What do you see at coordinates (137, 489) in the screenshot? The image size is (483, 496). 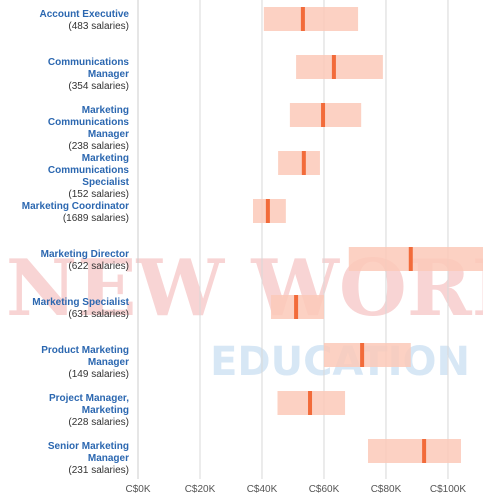 I see `x-tick-label: C$0K` at bounding box center [137, 489].